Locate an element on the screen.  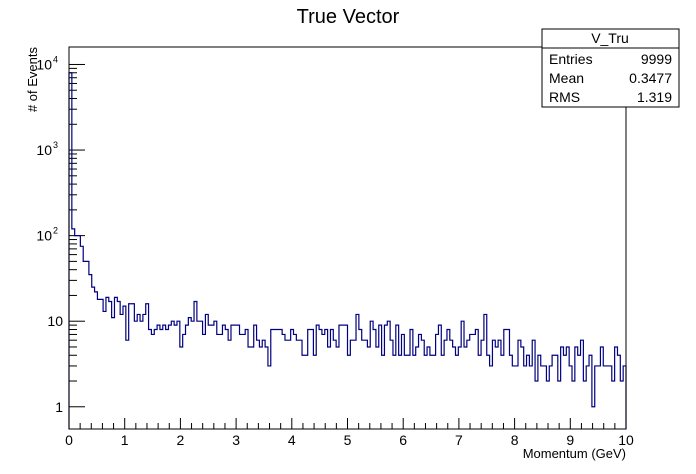
stats-mean-value: 0.3477 is located at coordinates (650, 78).